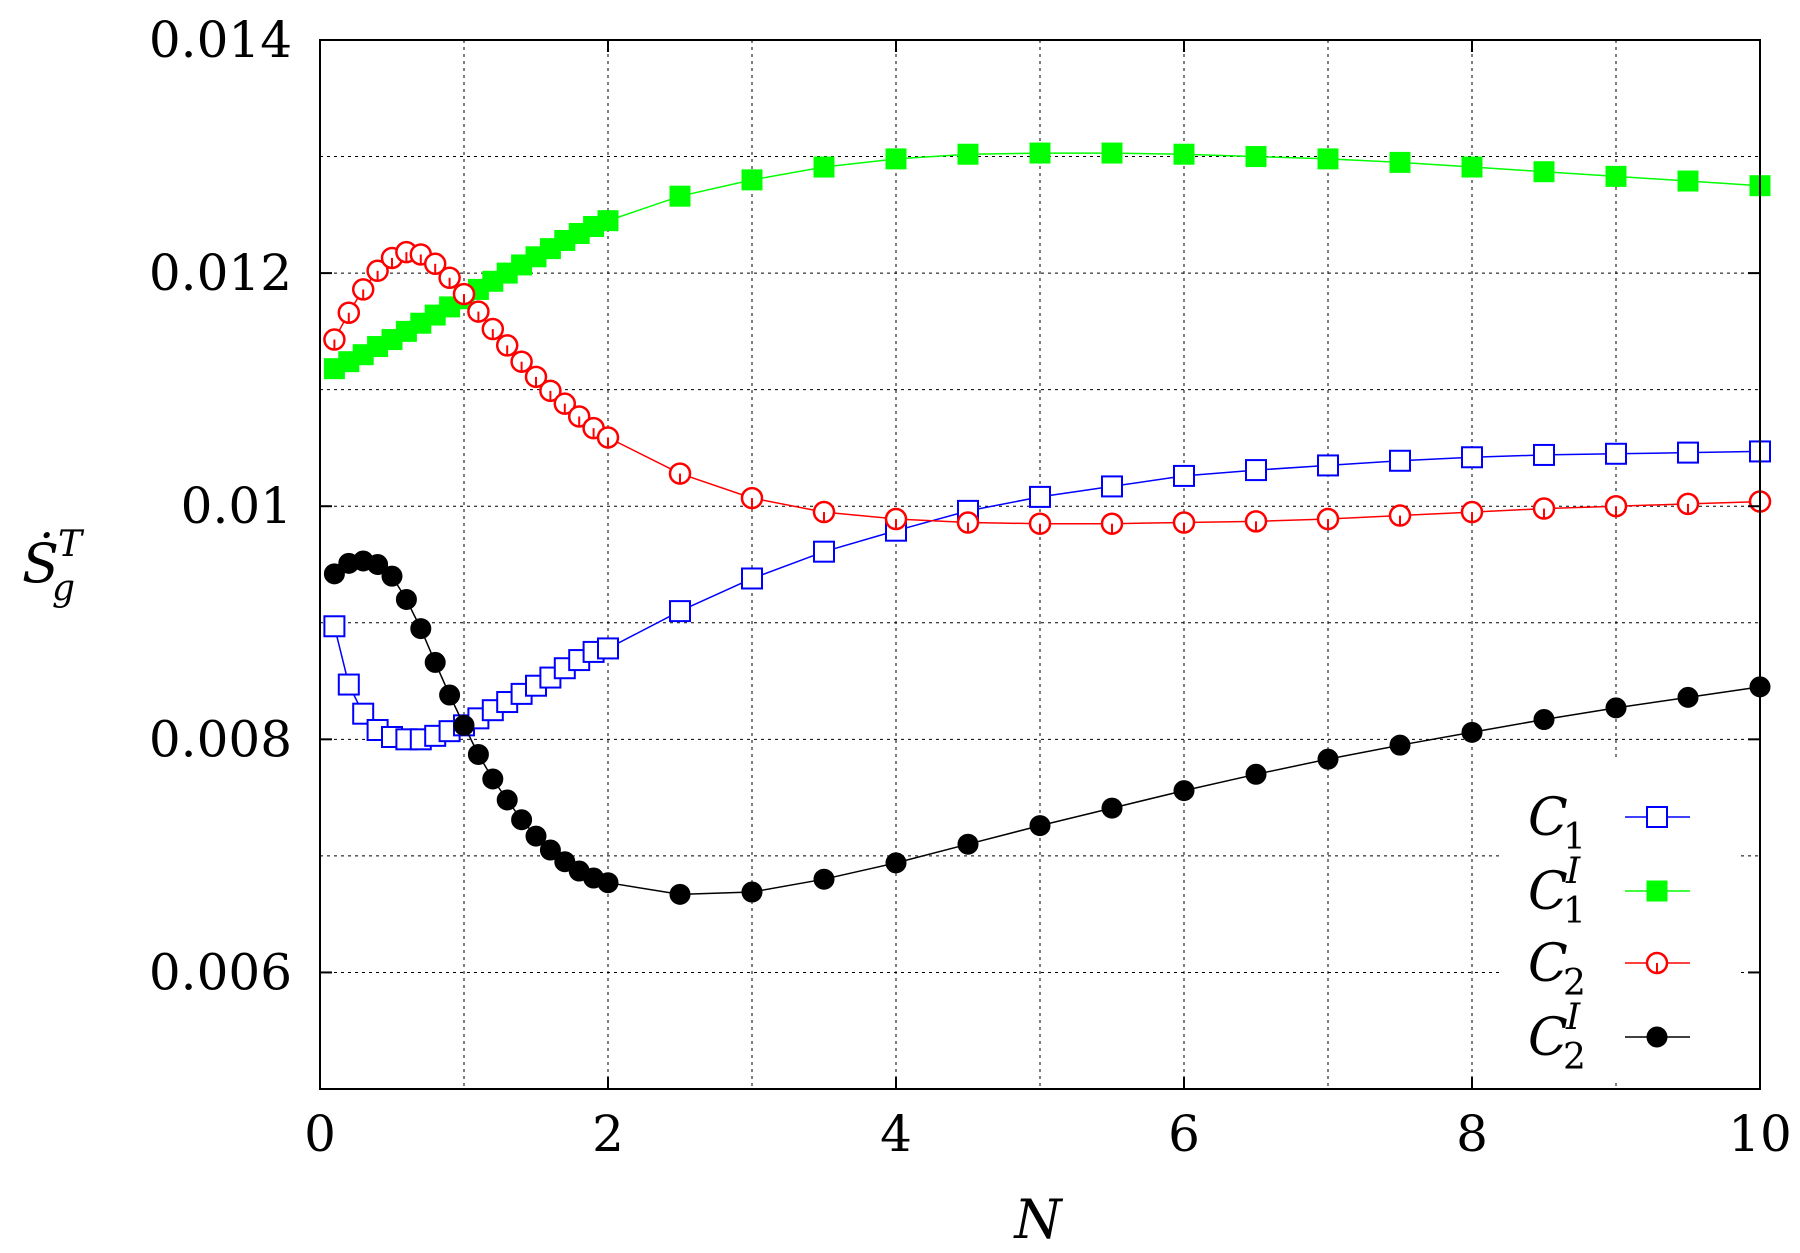 The height and width of the screenshot is (1253, 1800). I want to click on y-tick-label: 0.006, so click(220, 972).